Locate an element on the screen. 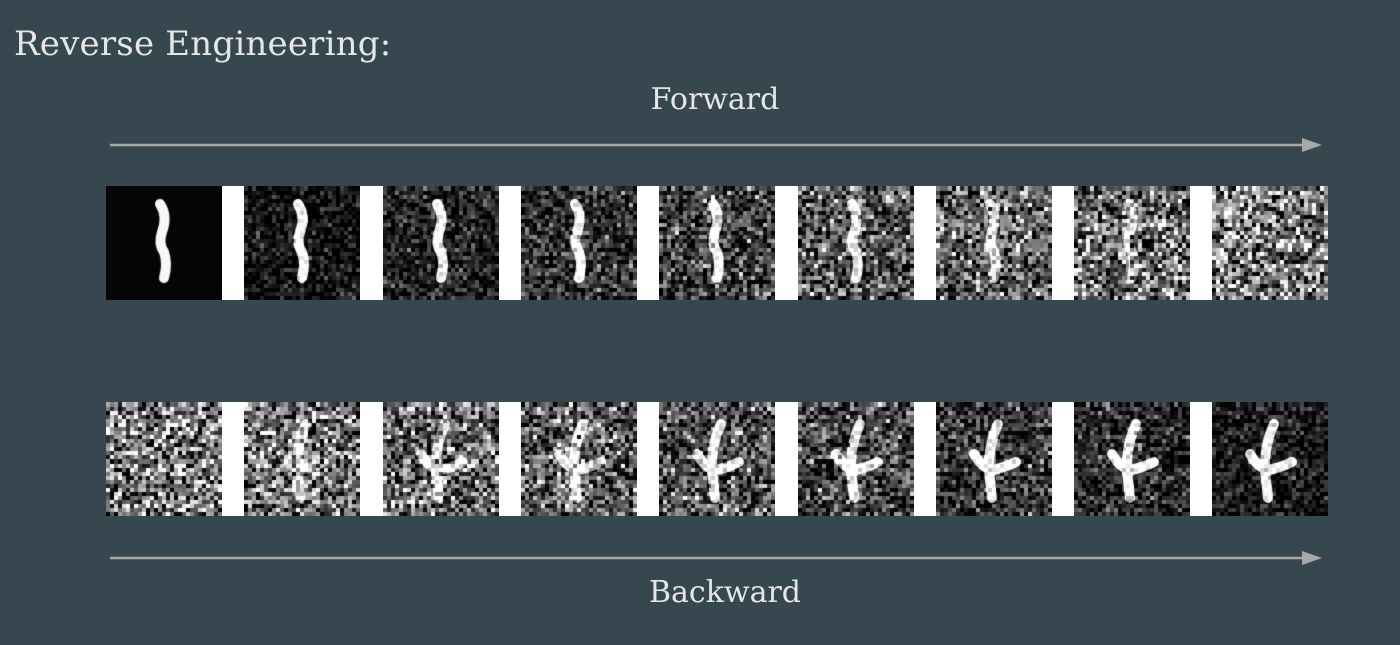 Image resolution: width=1400 pixels, height=645 pixels. forward-arrow is located at coordinates (716, 145).